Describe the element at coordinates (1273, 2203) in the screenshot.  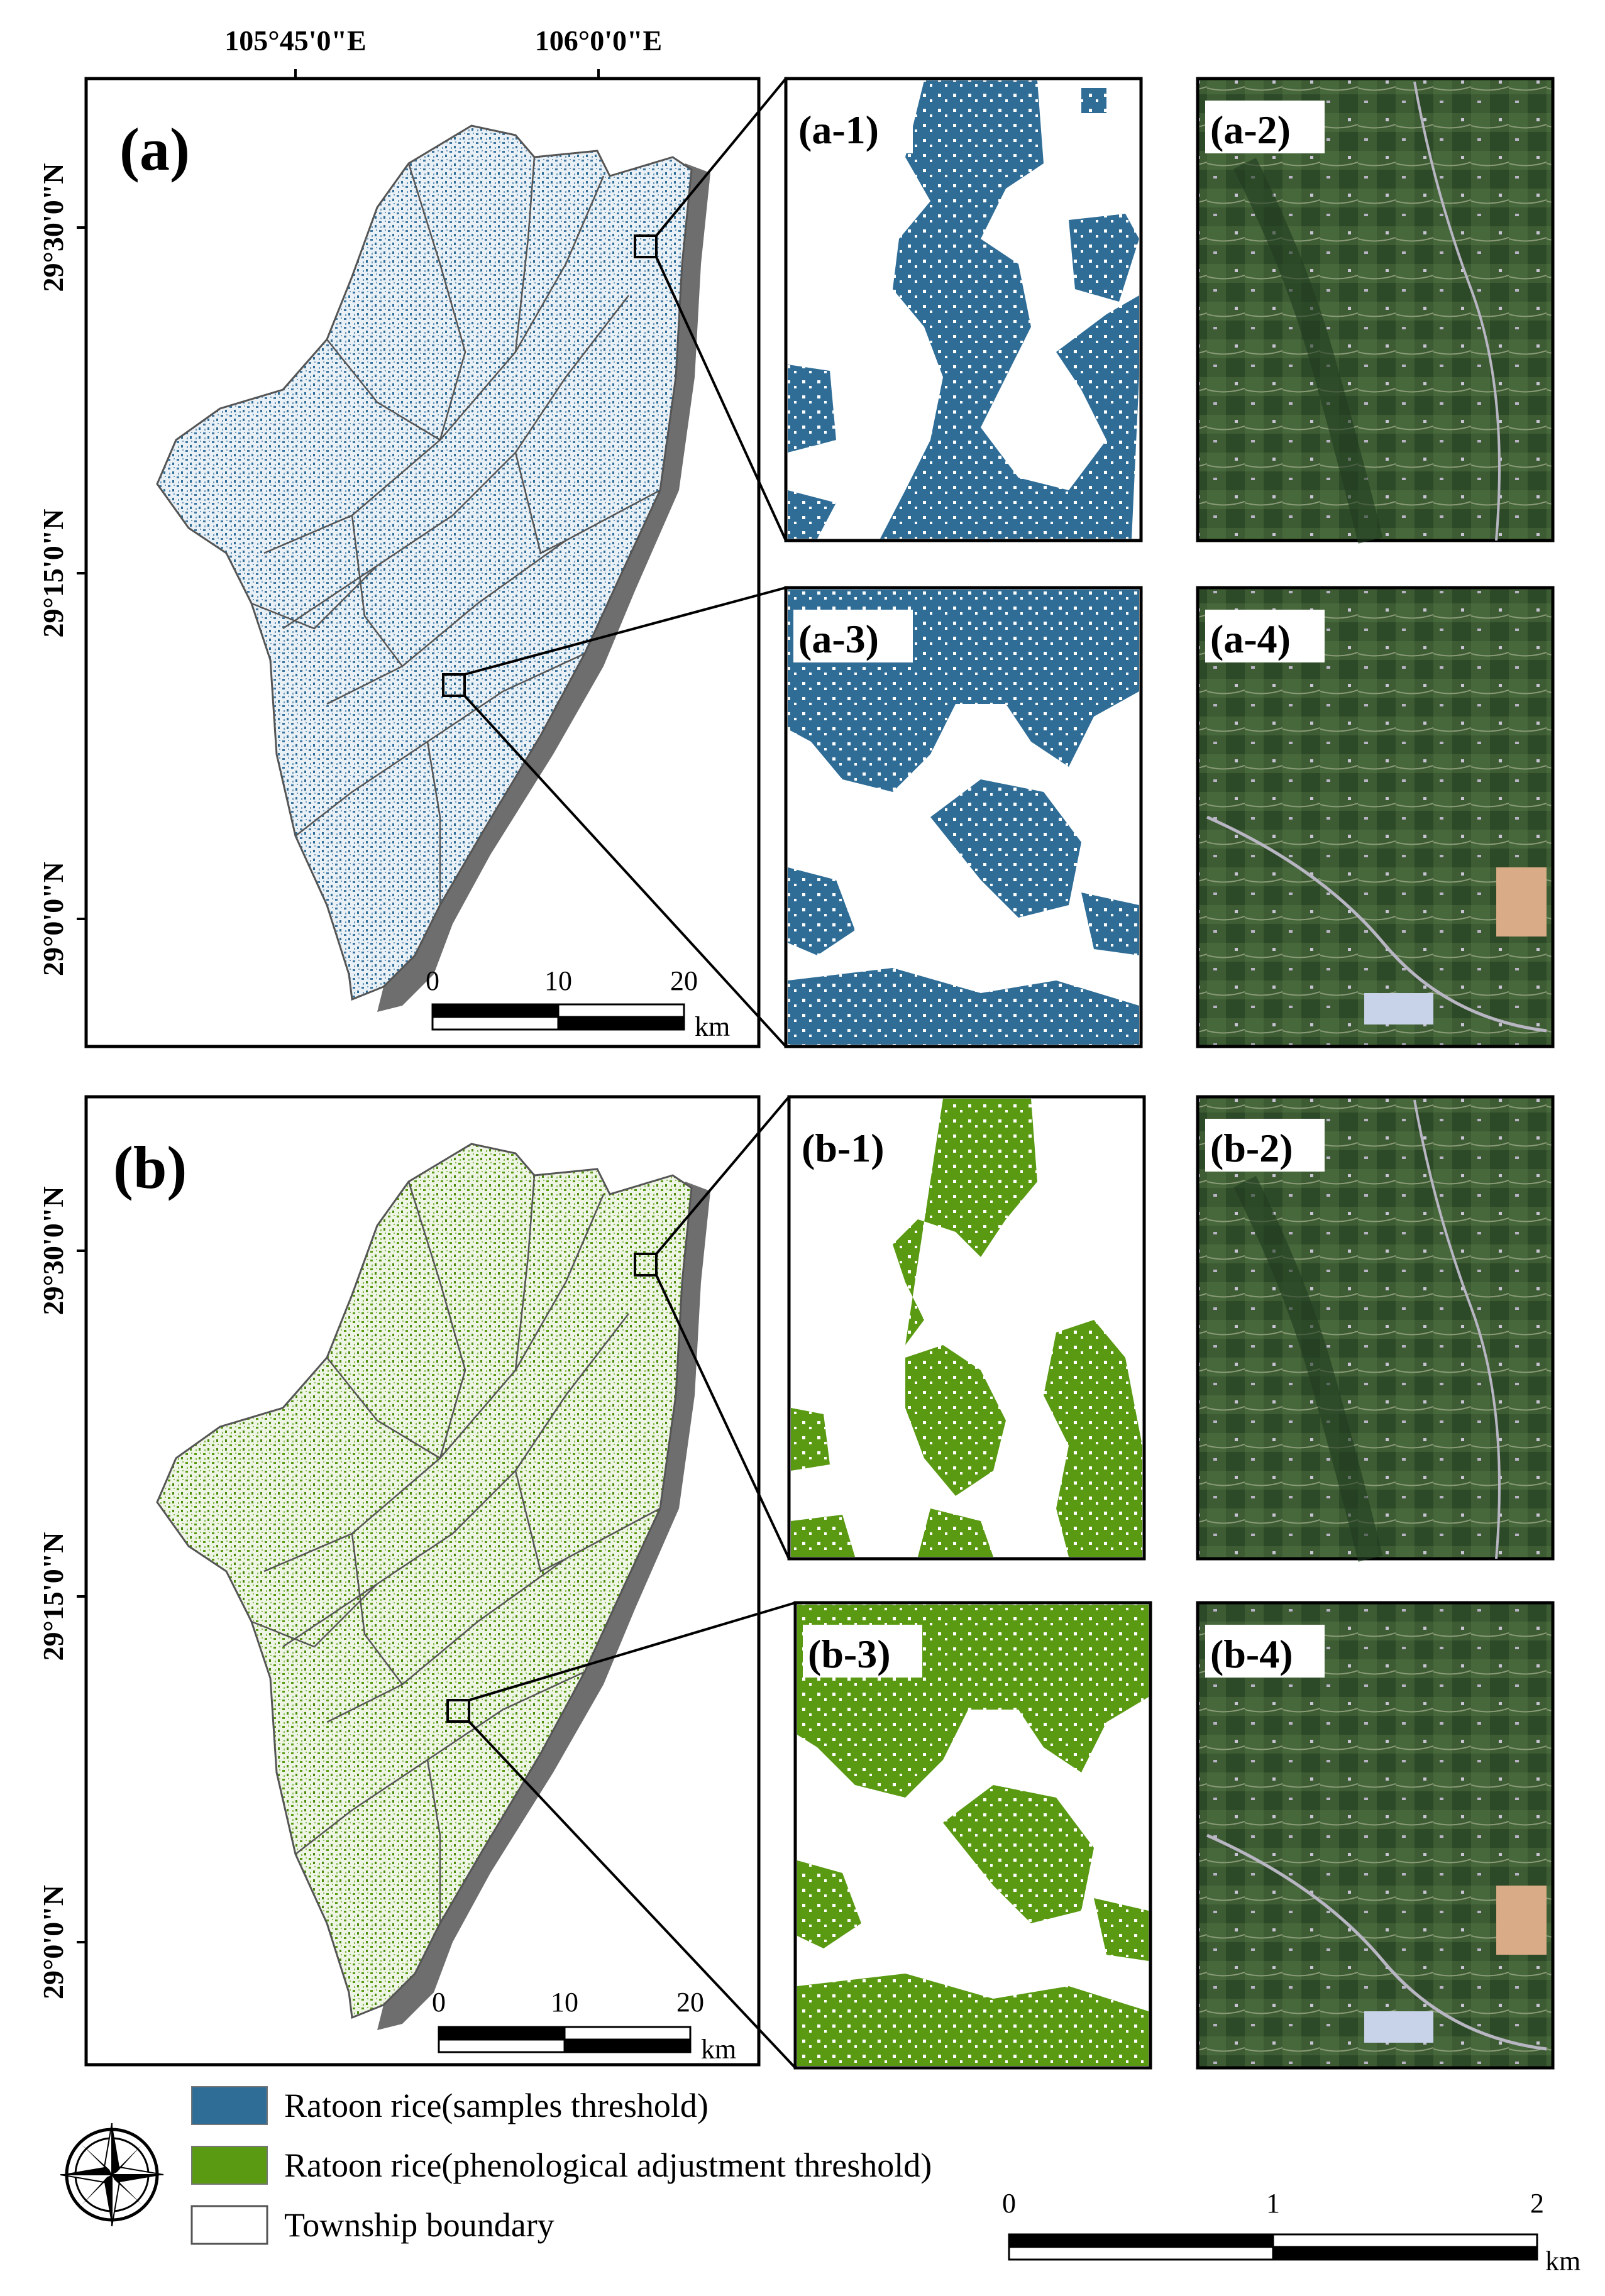
I see `scale-detail-tick-1: 1` at that location.